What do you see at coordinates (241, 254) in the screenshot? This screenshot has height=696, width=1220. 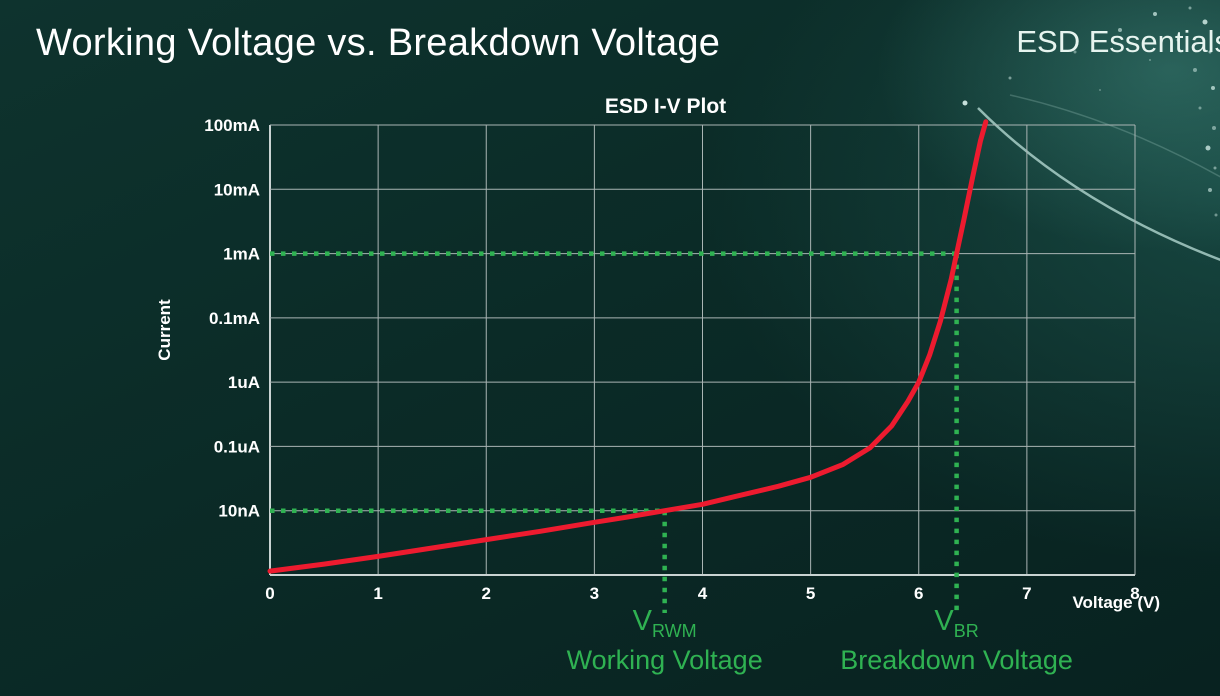 I see `y-tick-label: 1mA` at bounding box center [241, 254].